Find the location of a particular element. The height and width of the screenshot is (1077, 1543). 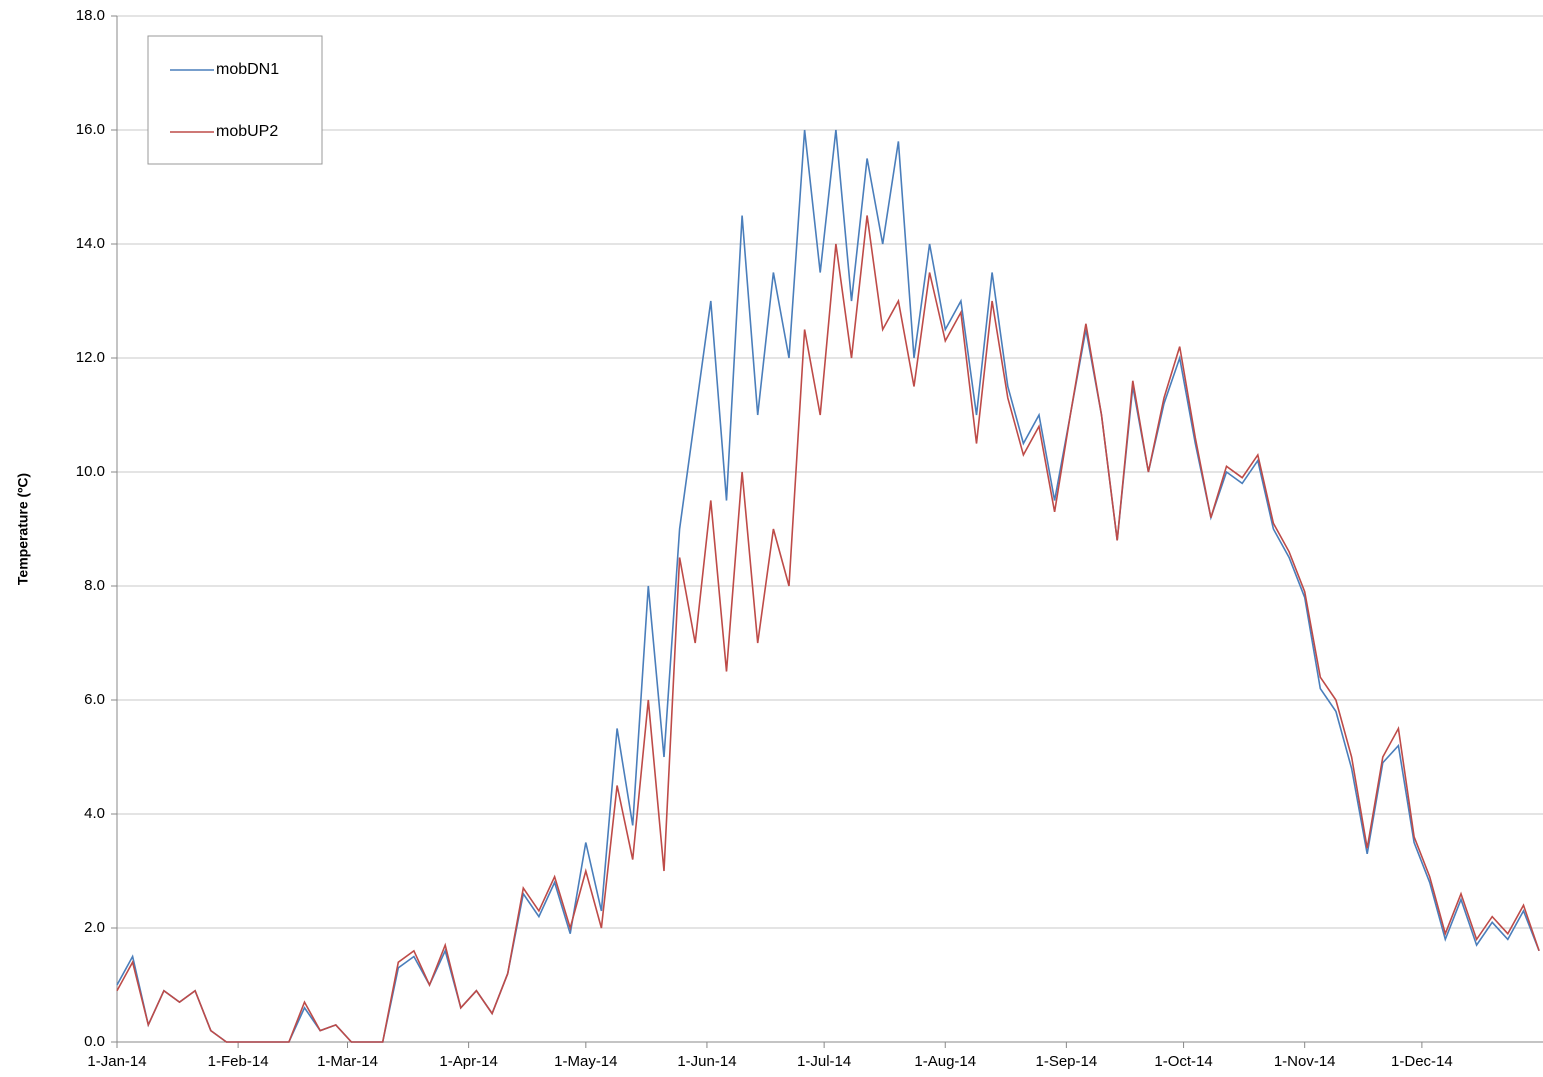

y-tick-label: 10.0 is located at coordinates (90, 471).